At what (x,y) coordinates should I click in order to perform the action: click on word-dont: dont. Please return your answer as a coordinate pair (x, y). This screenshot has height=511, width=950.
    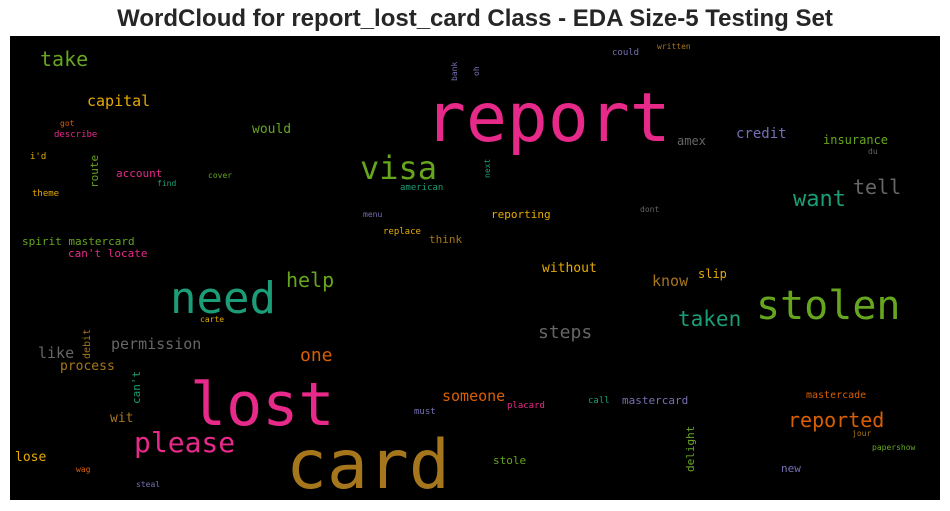
    Looking at the image, I should click on (649, 209).